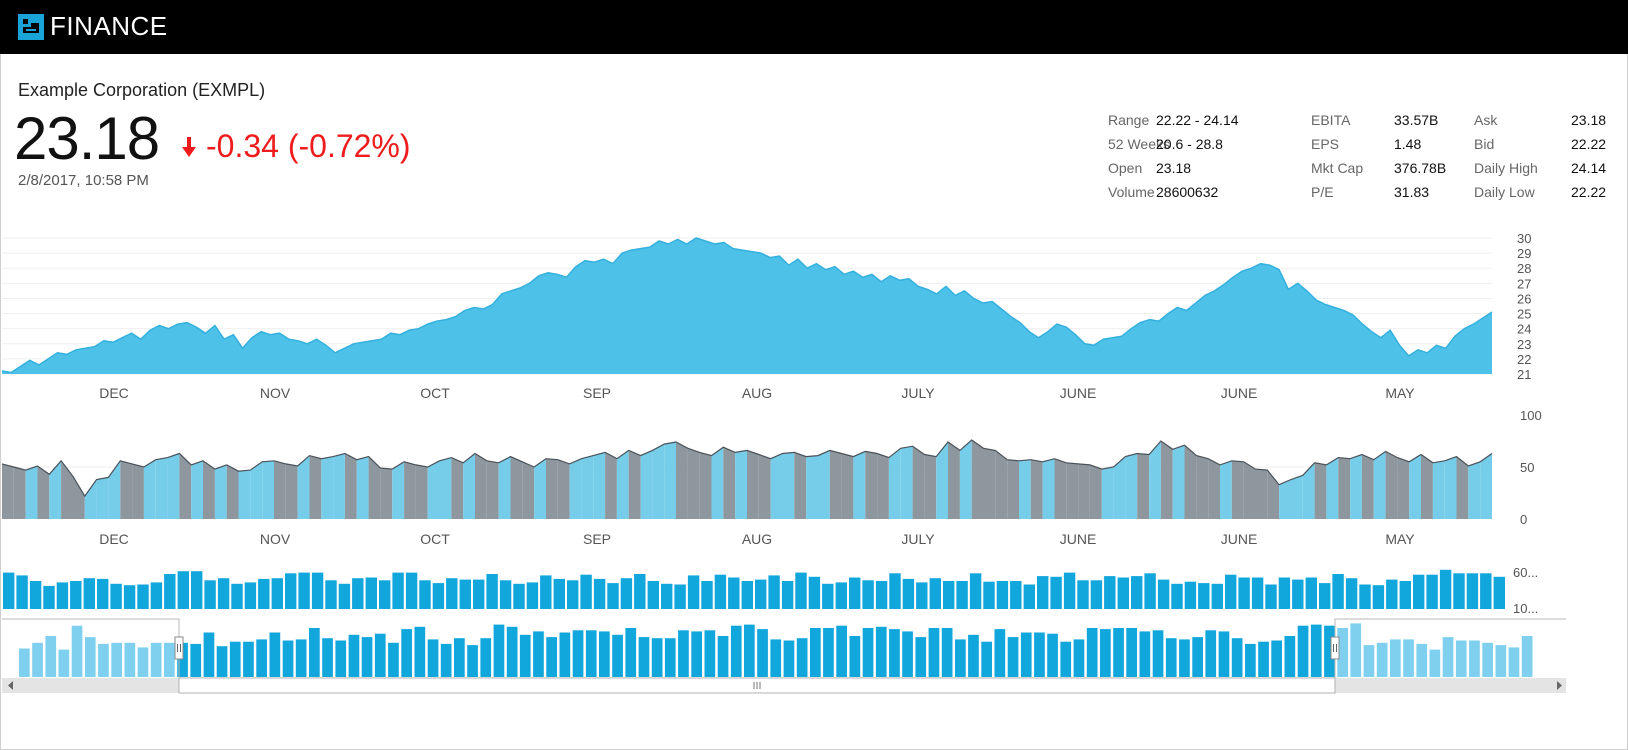 Image resolution: width=1628 pixels, height=750 pixels. I want to click on price-y-tick: 27, so click(1524, 283).